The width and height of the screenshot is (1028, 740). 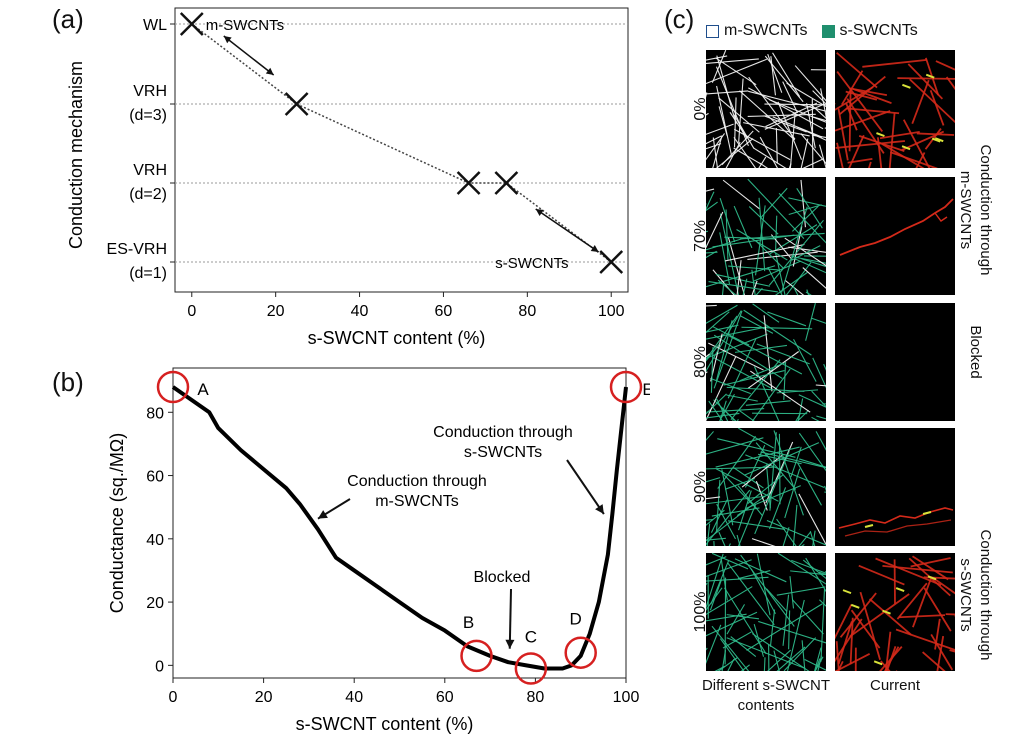 I want to click on bottom-label-contents: Different s-SWCNT contents, so click(x=766, y=696).